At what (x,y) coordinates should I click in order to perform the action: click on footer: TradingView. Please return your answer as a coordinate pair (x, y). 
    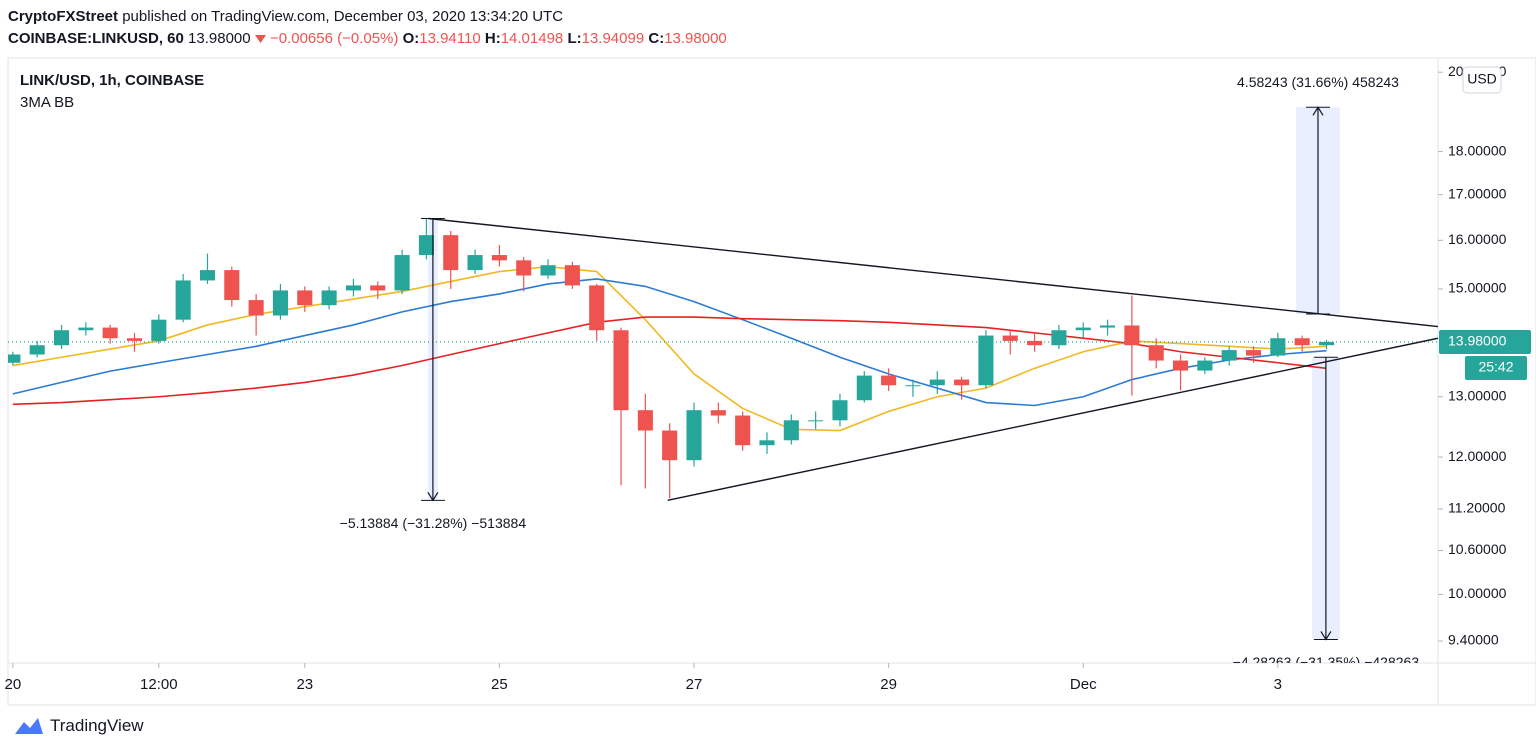
    Looking at the image, I should click on (79, 726).